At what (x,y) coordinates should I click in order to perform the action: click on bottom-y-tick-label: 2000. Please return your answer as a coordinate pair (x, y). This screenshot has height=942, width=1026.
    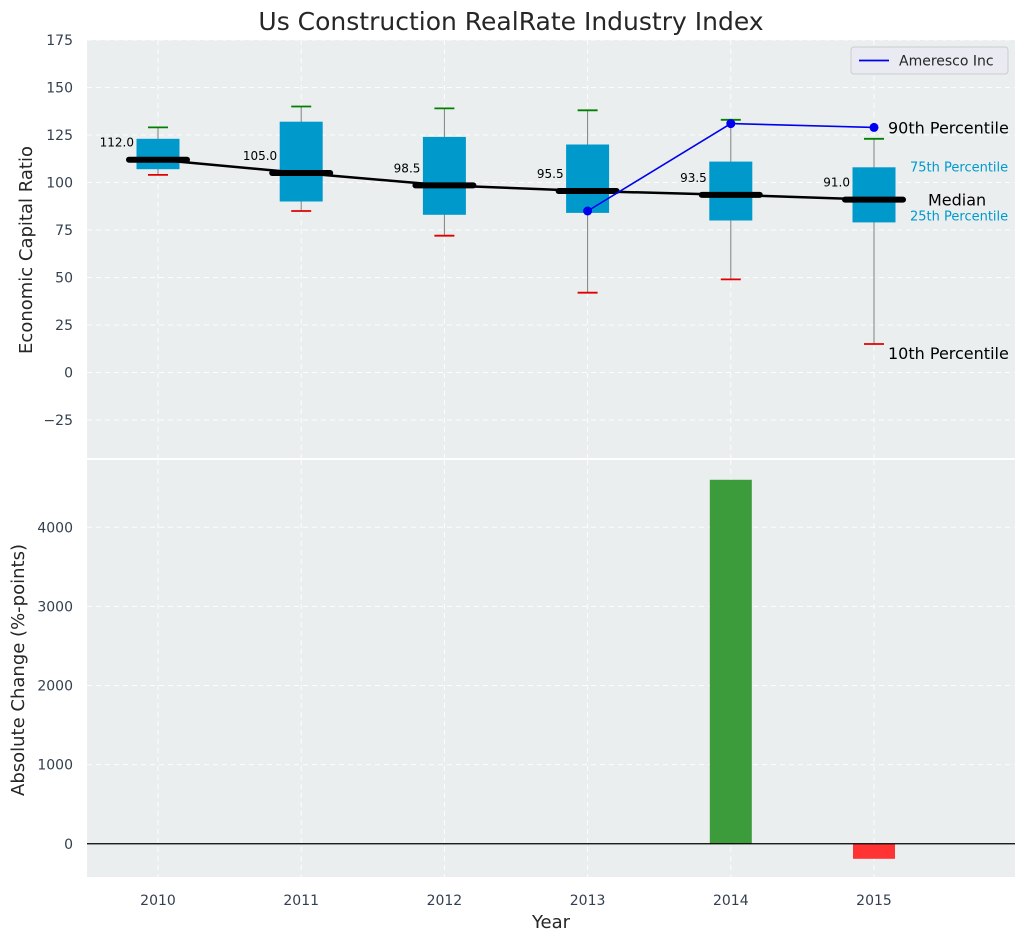
    Looking at the image, I should click on (55, 687).